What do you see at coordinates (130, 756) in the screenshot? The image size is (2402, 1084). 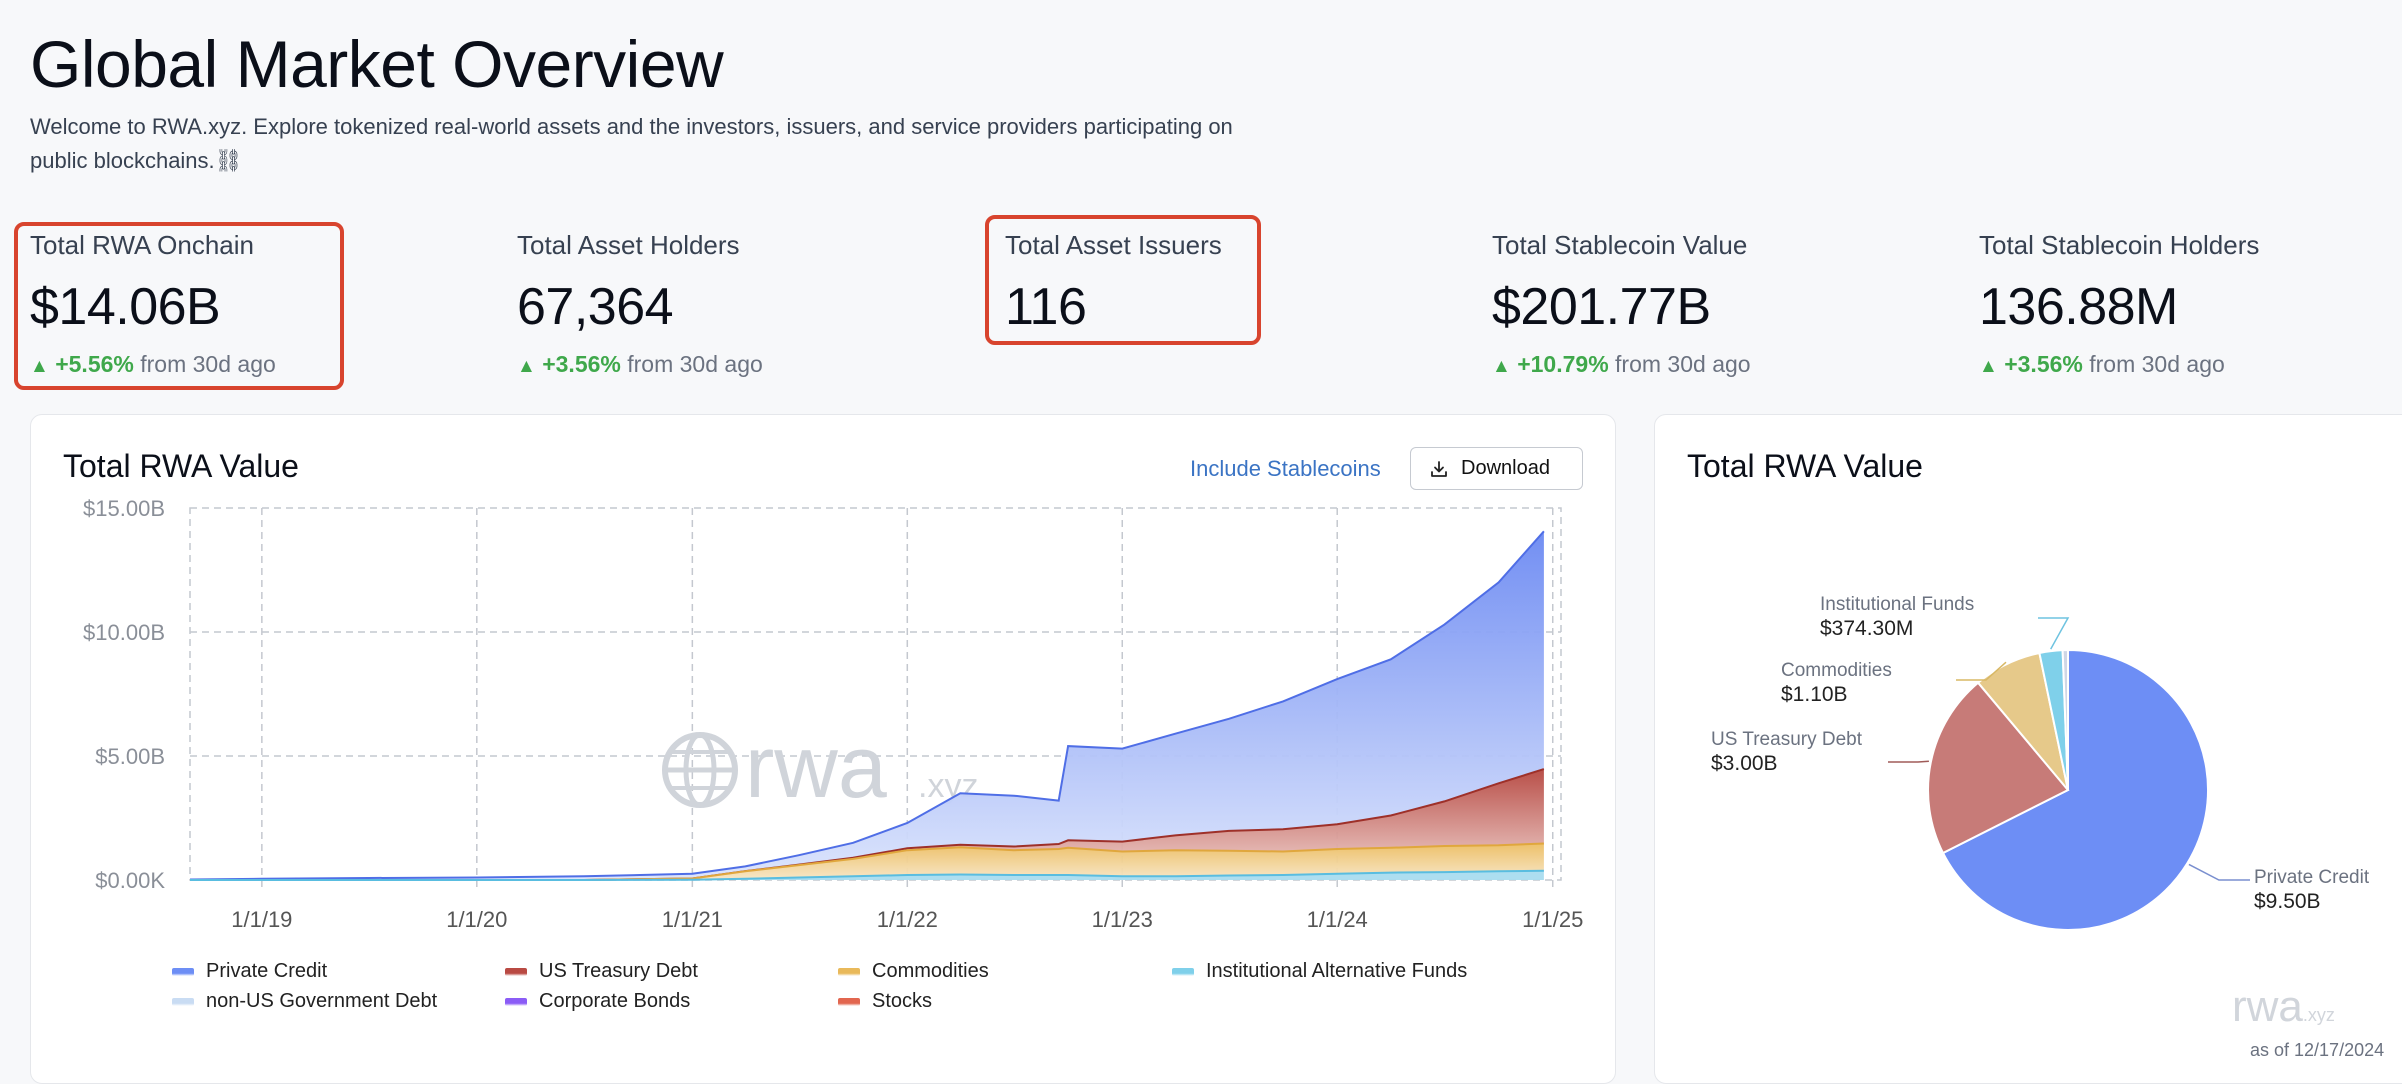 I see `y-tick-label: $5.00B` at bounding box center [130, 756].